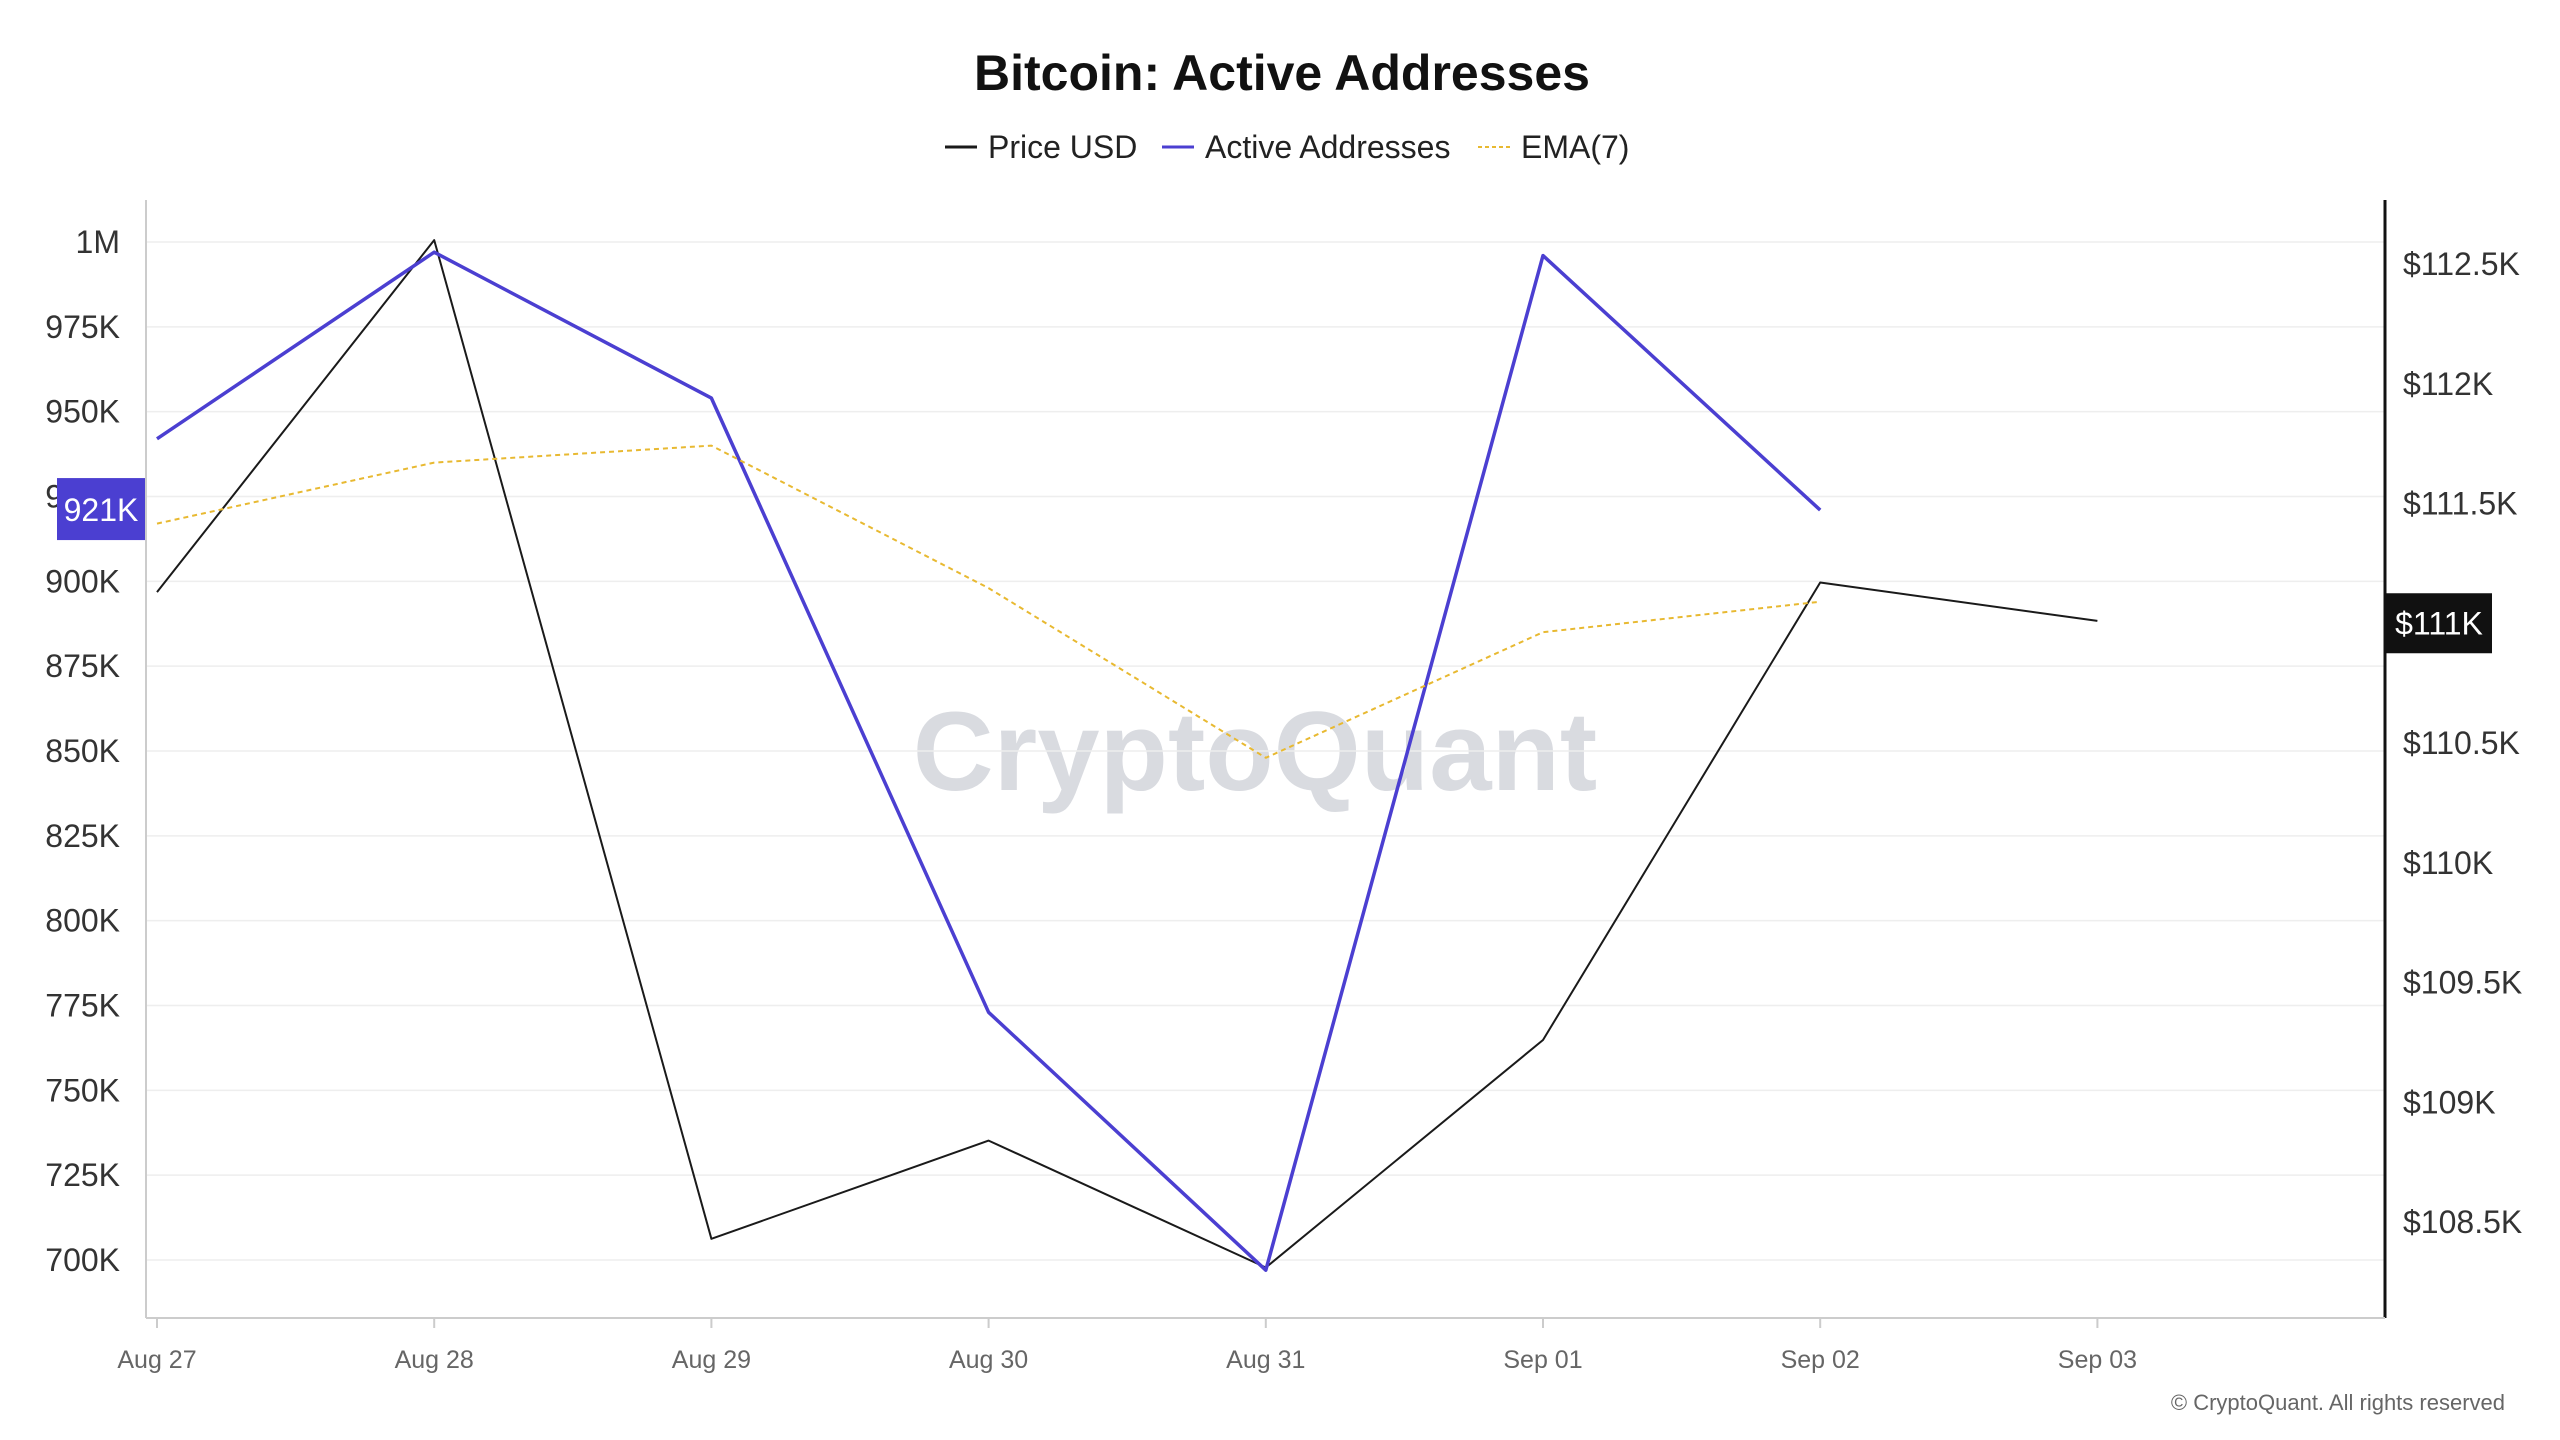  I want to click on x-tick-label: Aug 31, so click(1265, 1360).